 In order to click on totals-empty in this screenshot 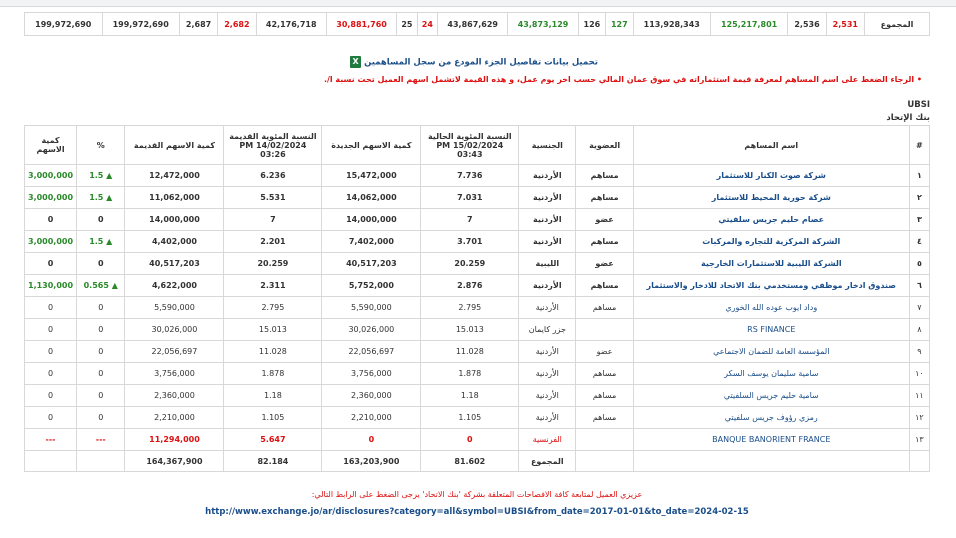, I will do `click(604, 461)`.